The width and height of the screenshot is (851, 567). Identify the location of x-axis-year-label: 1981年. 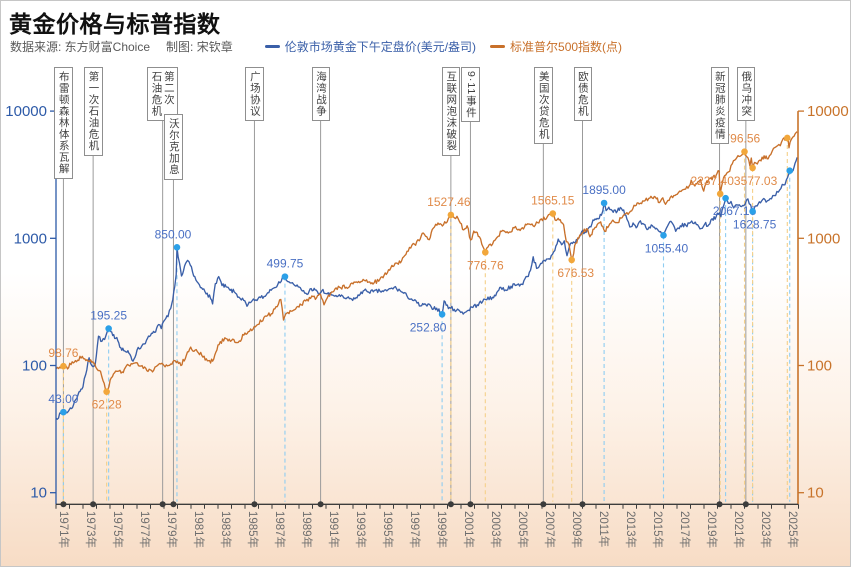
(199, 529).